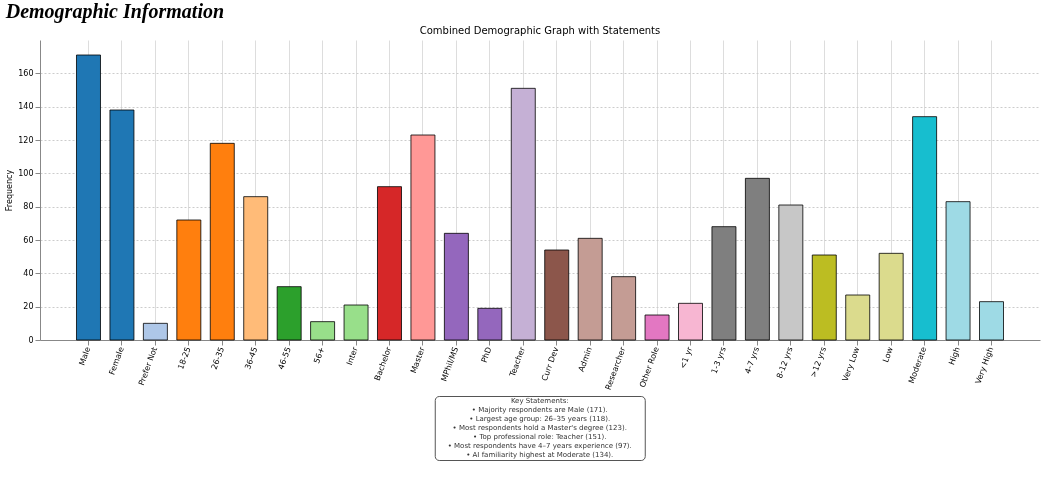  What do you see at coordinates (984, 365) in the screenshot?
I see `x-tick-label: Very High` at bounding box center [984, 365].